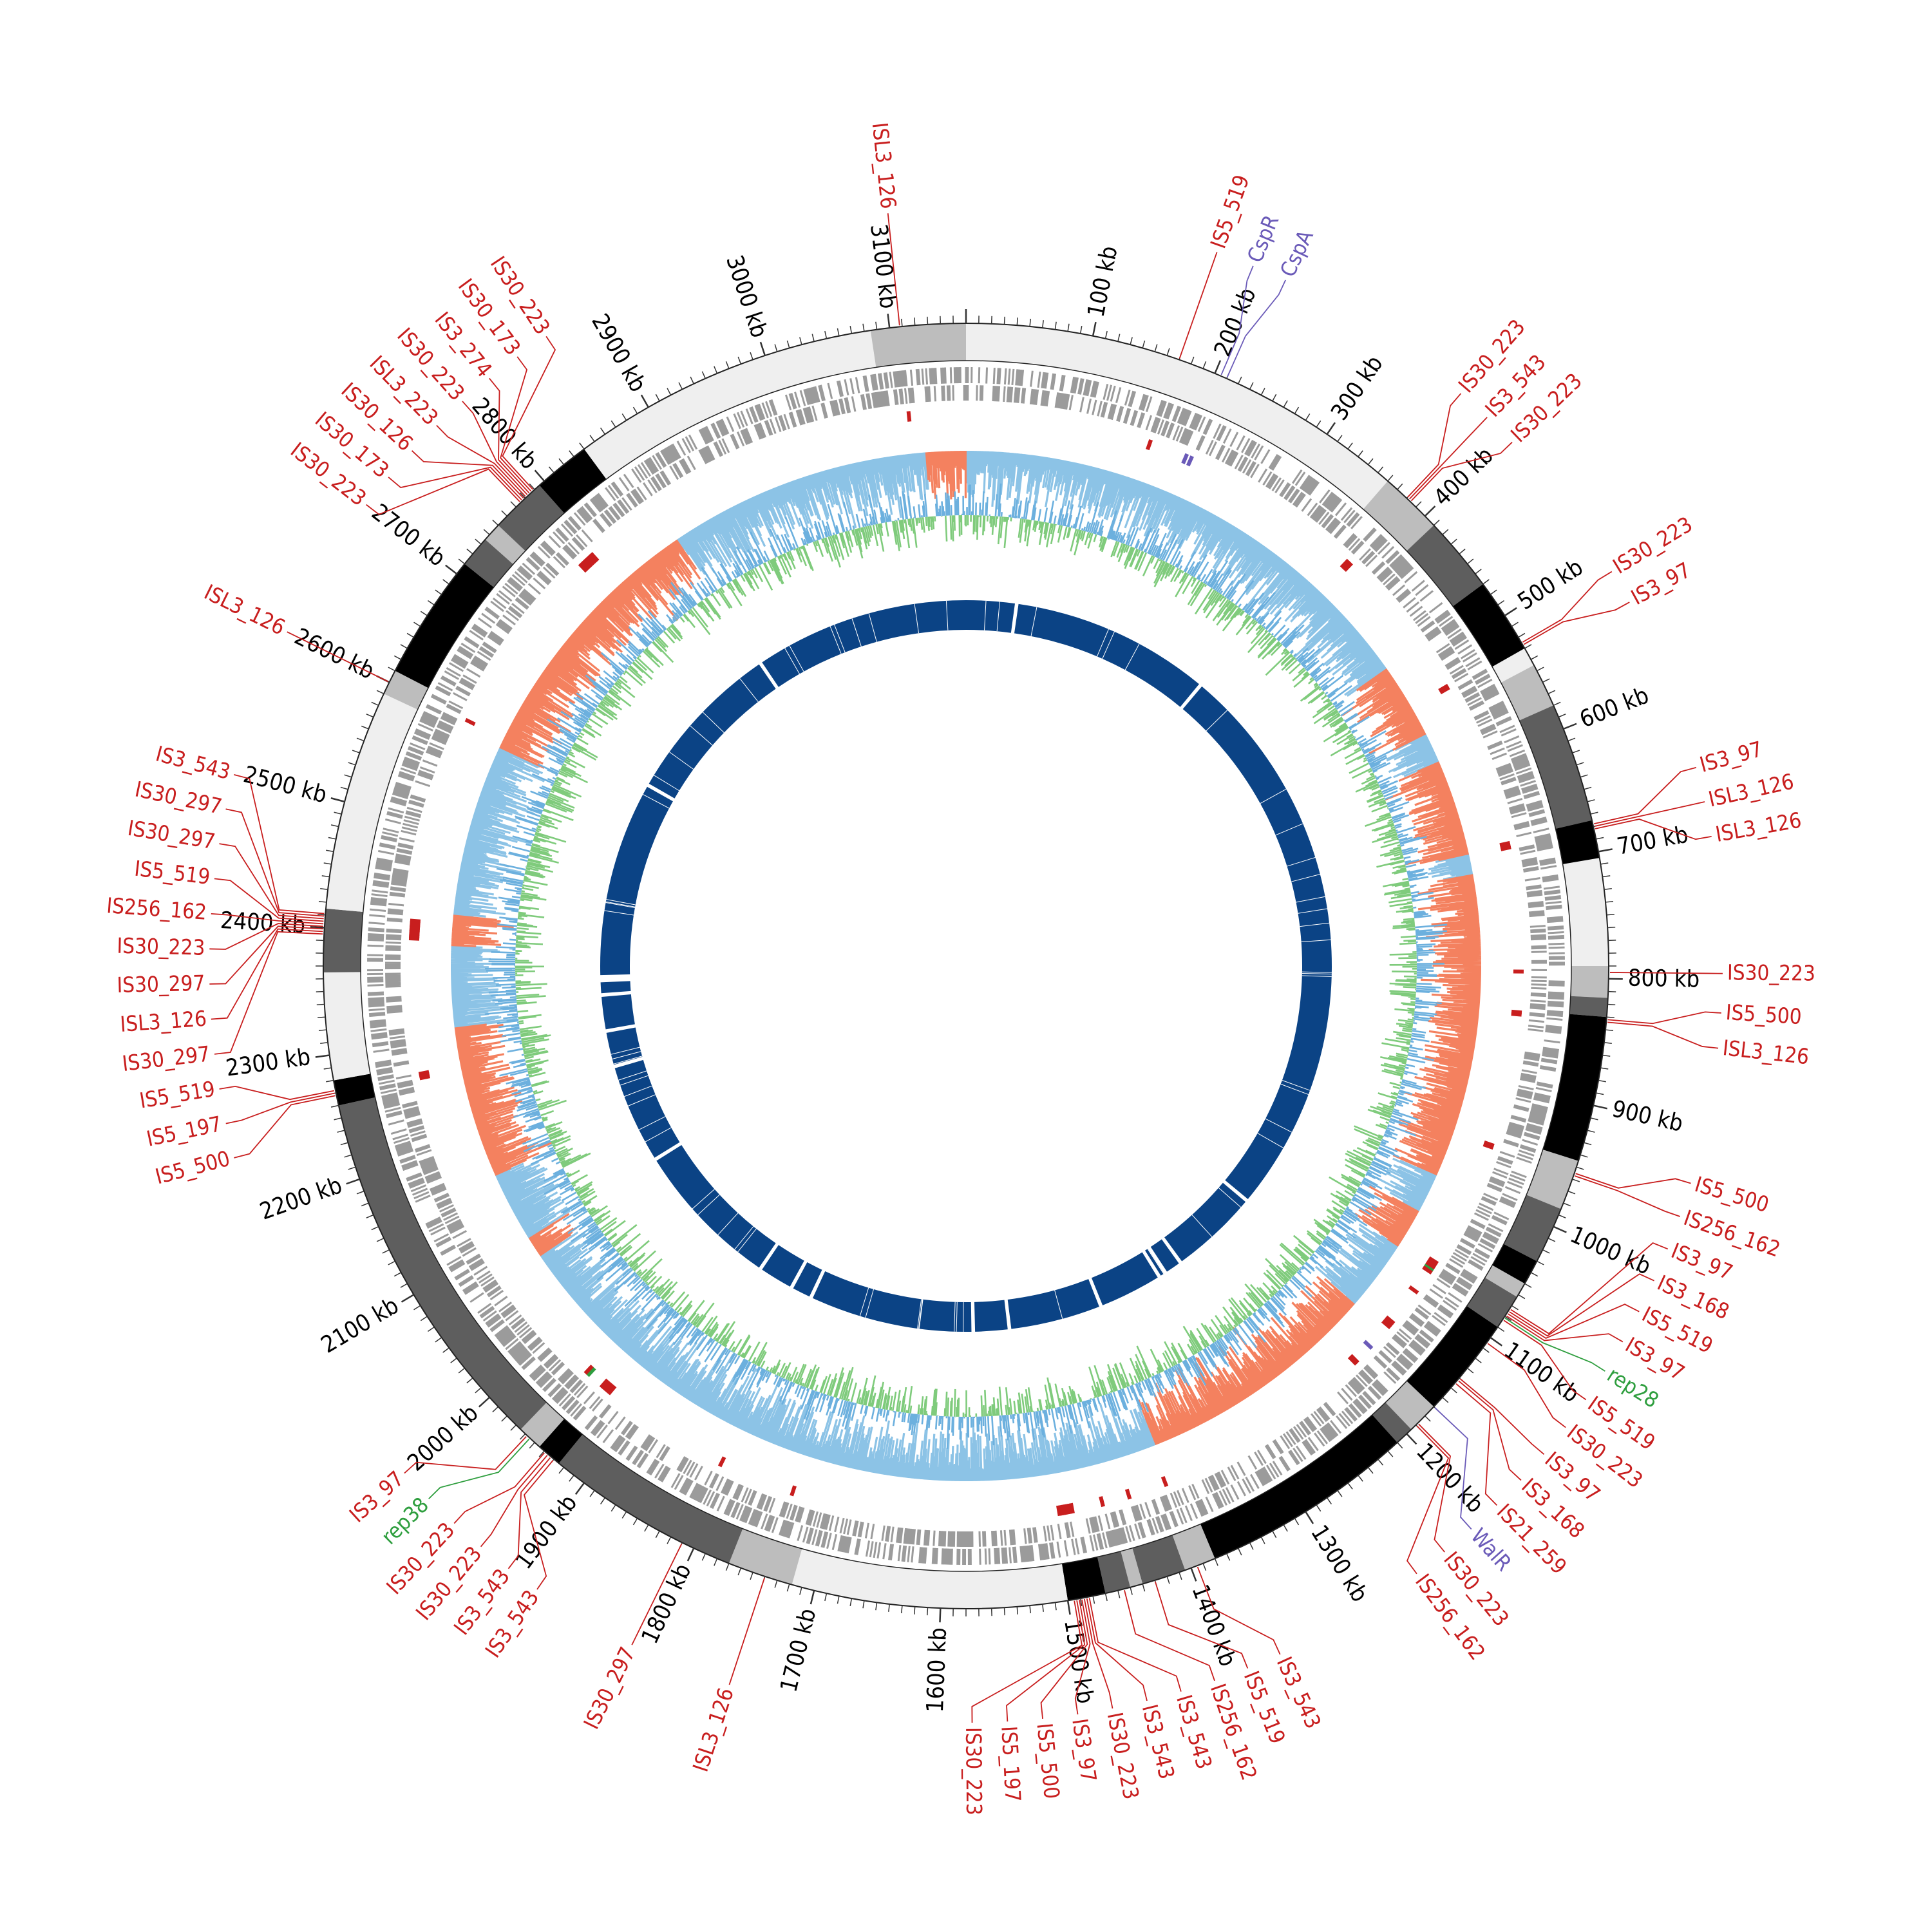 The height and width of the screenshot is (1932, 1932). Describe the element at coordinates (360, 1326) in the screenshot. I see `scale-label-20: 2100 kb` at that location.